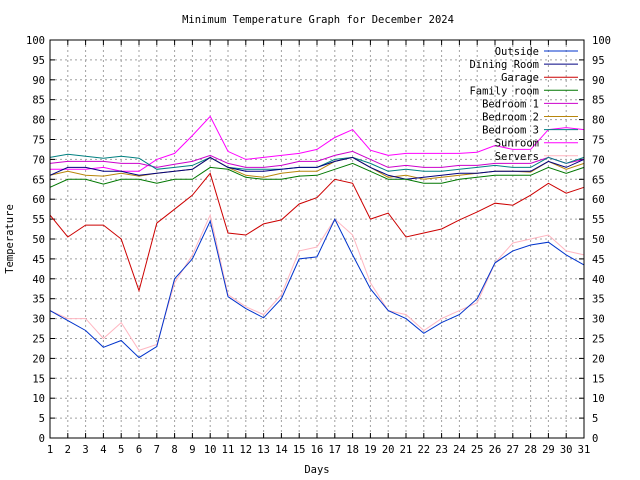  I want to click on x-tick-label: 2, so click(68, 450).